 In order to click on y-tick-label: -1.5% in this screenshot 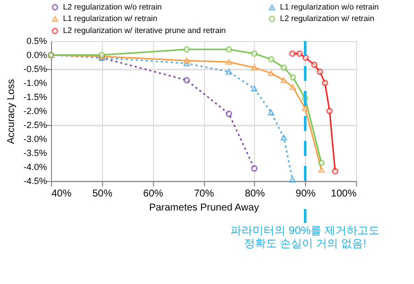, I will do `click(35, 97)`.